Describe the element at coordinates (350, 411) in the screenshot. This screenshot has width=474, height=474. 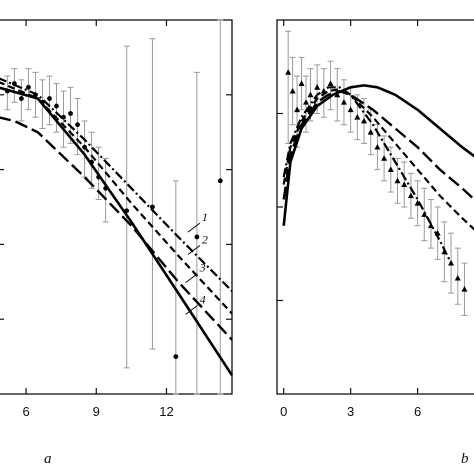
I see `x-tick-label: 3` at that location.